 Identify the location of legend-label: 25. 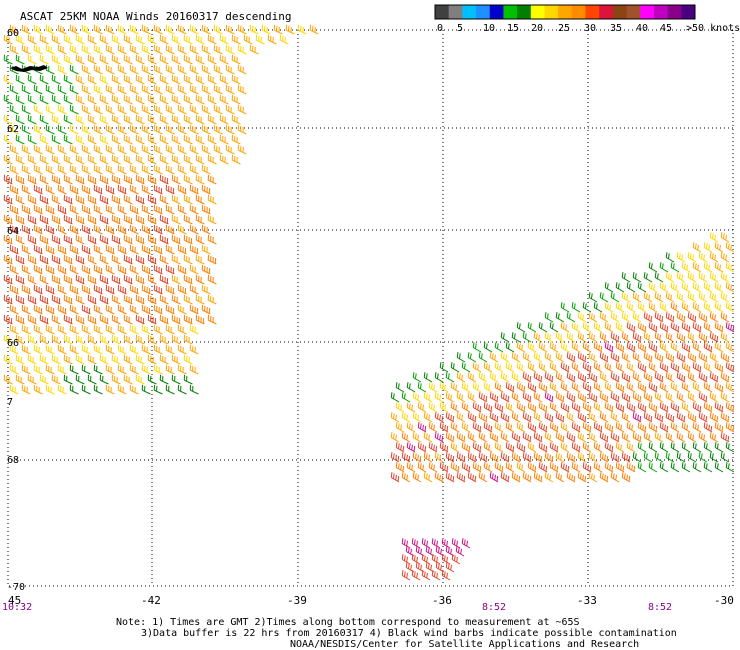
(564, 28).